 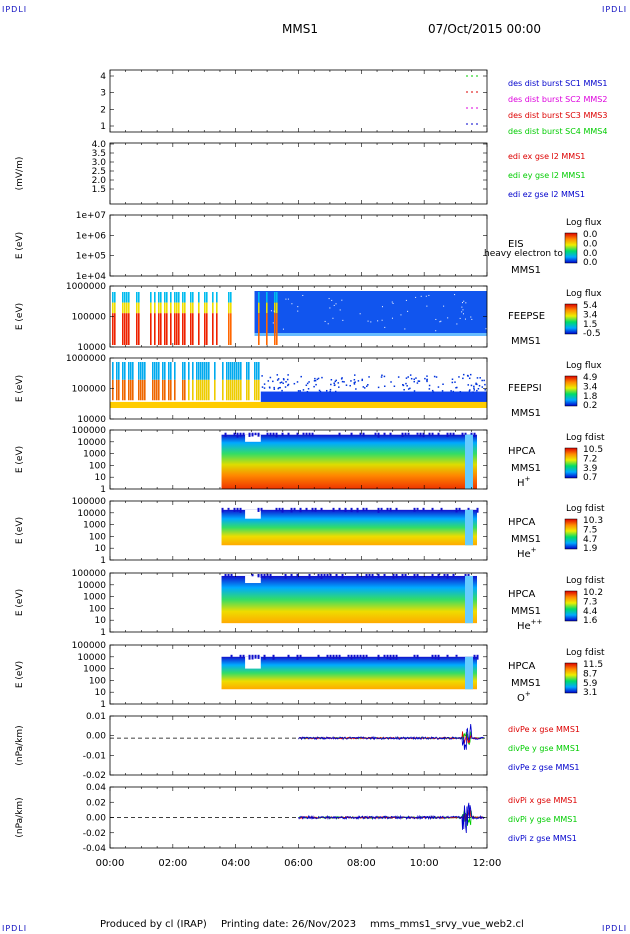 I want to click on y-tick-label: 1.5, so click(x=99, y=190).